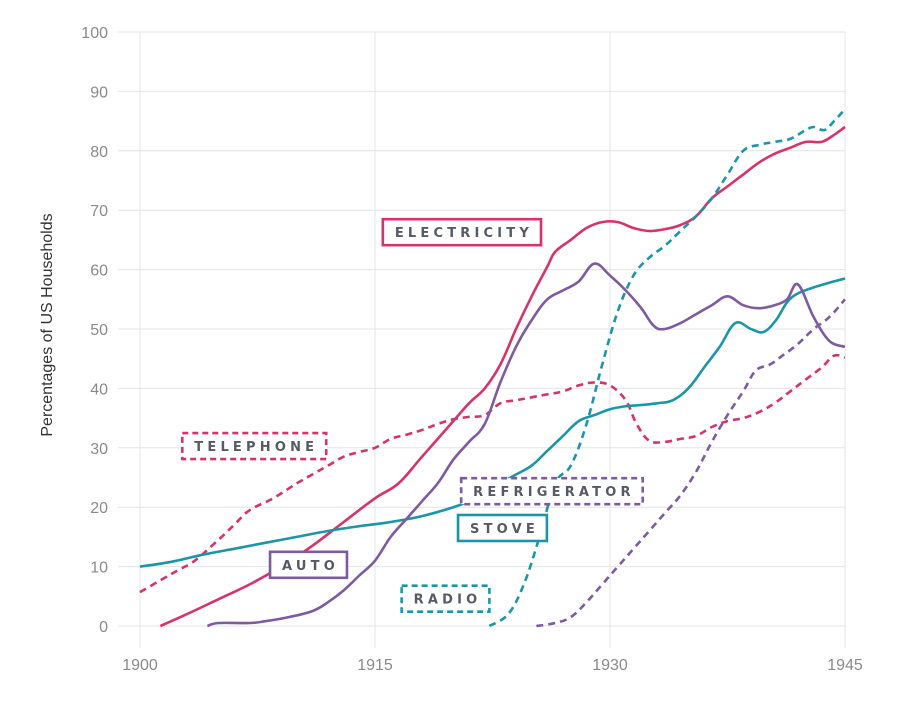 This screenshot has width=900, height=701. I want to click on label-electricity: ELECTRICITY, so click(462, 232).